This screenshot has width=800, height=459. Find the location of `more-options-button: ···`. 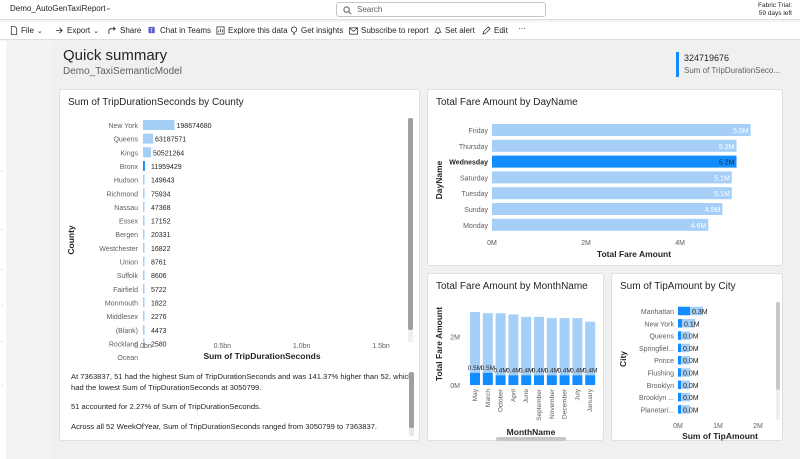

more-options-button: ··· is located at coordinates (522, 28).